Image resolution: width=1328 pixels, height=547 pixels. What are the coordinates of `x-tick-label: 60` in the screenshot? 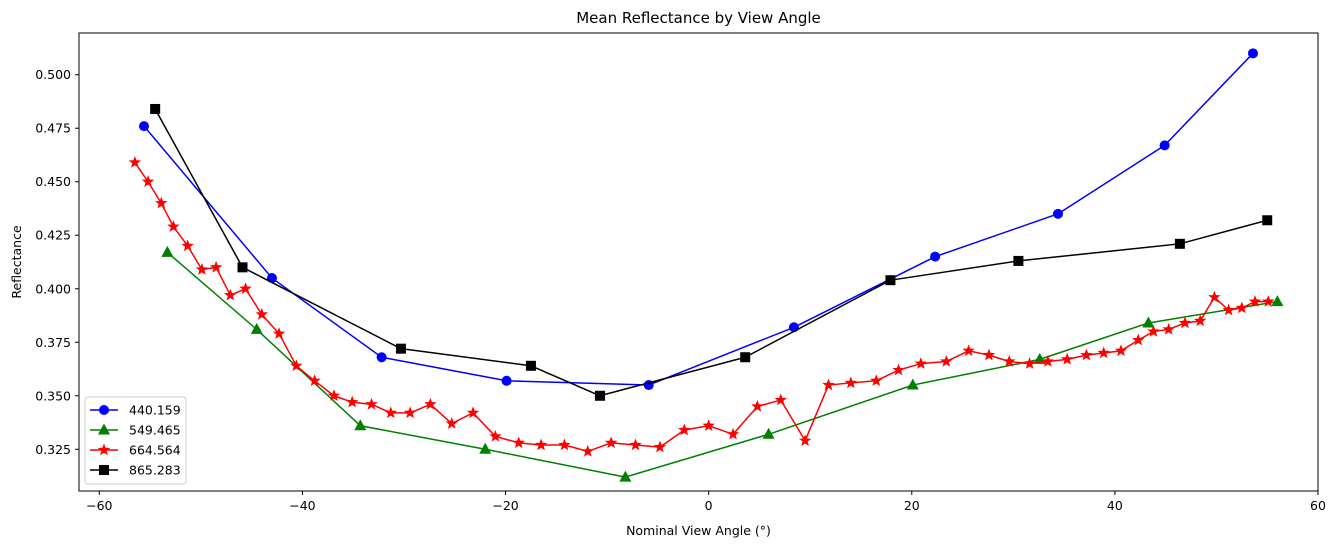 It's located at (1318, 505).